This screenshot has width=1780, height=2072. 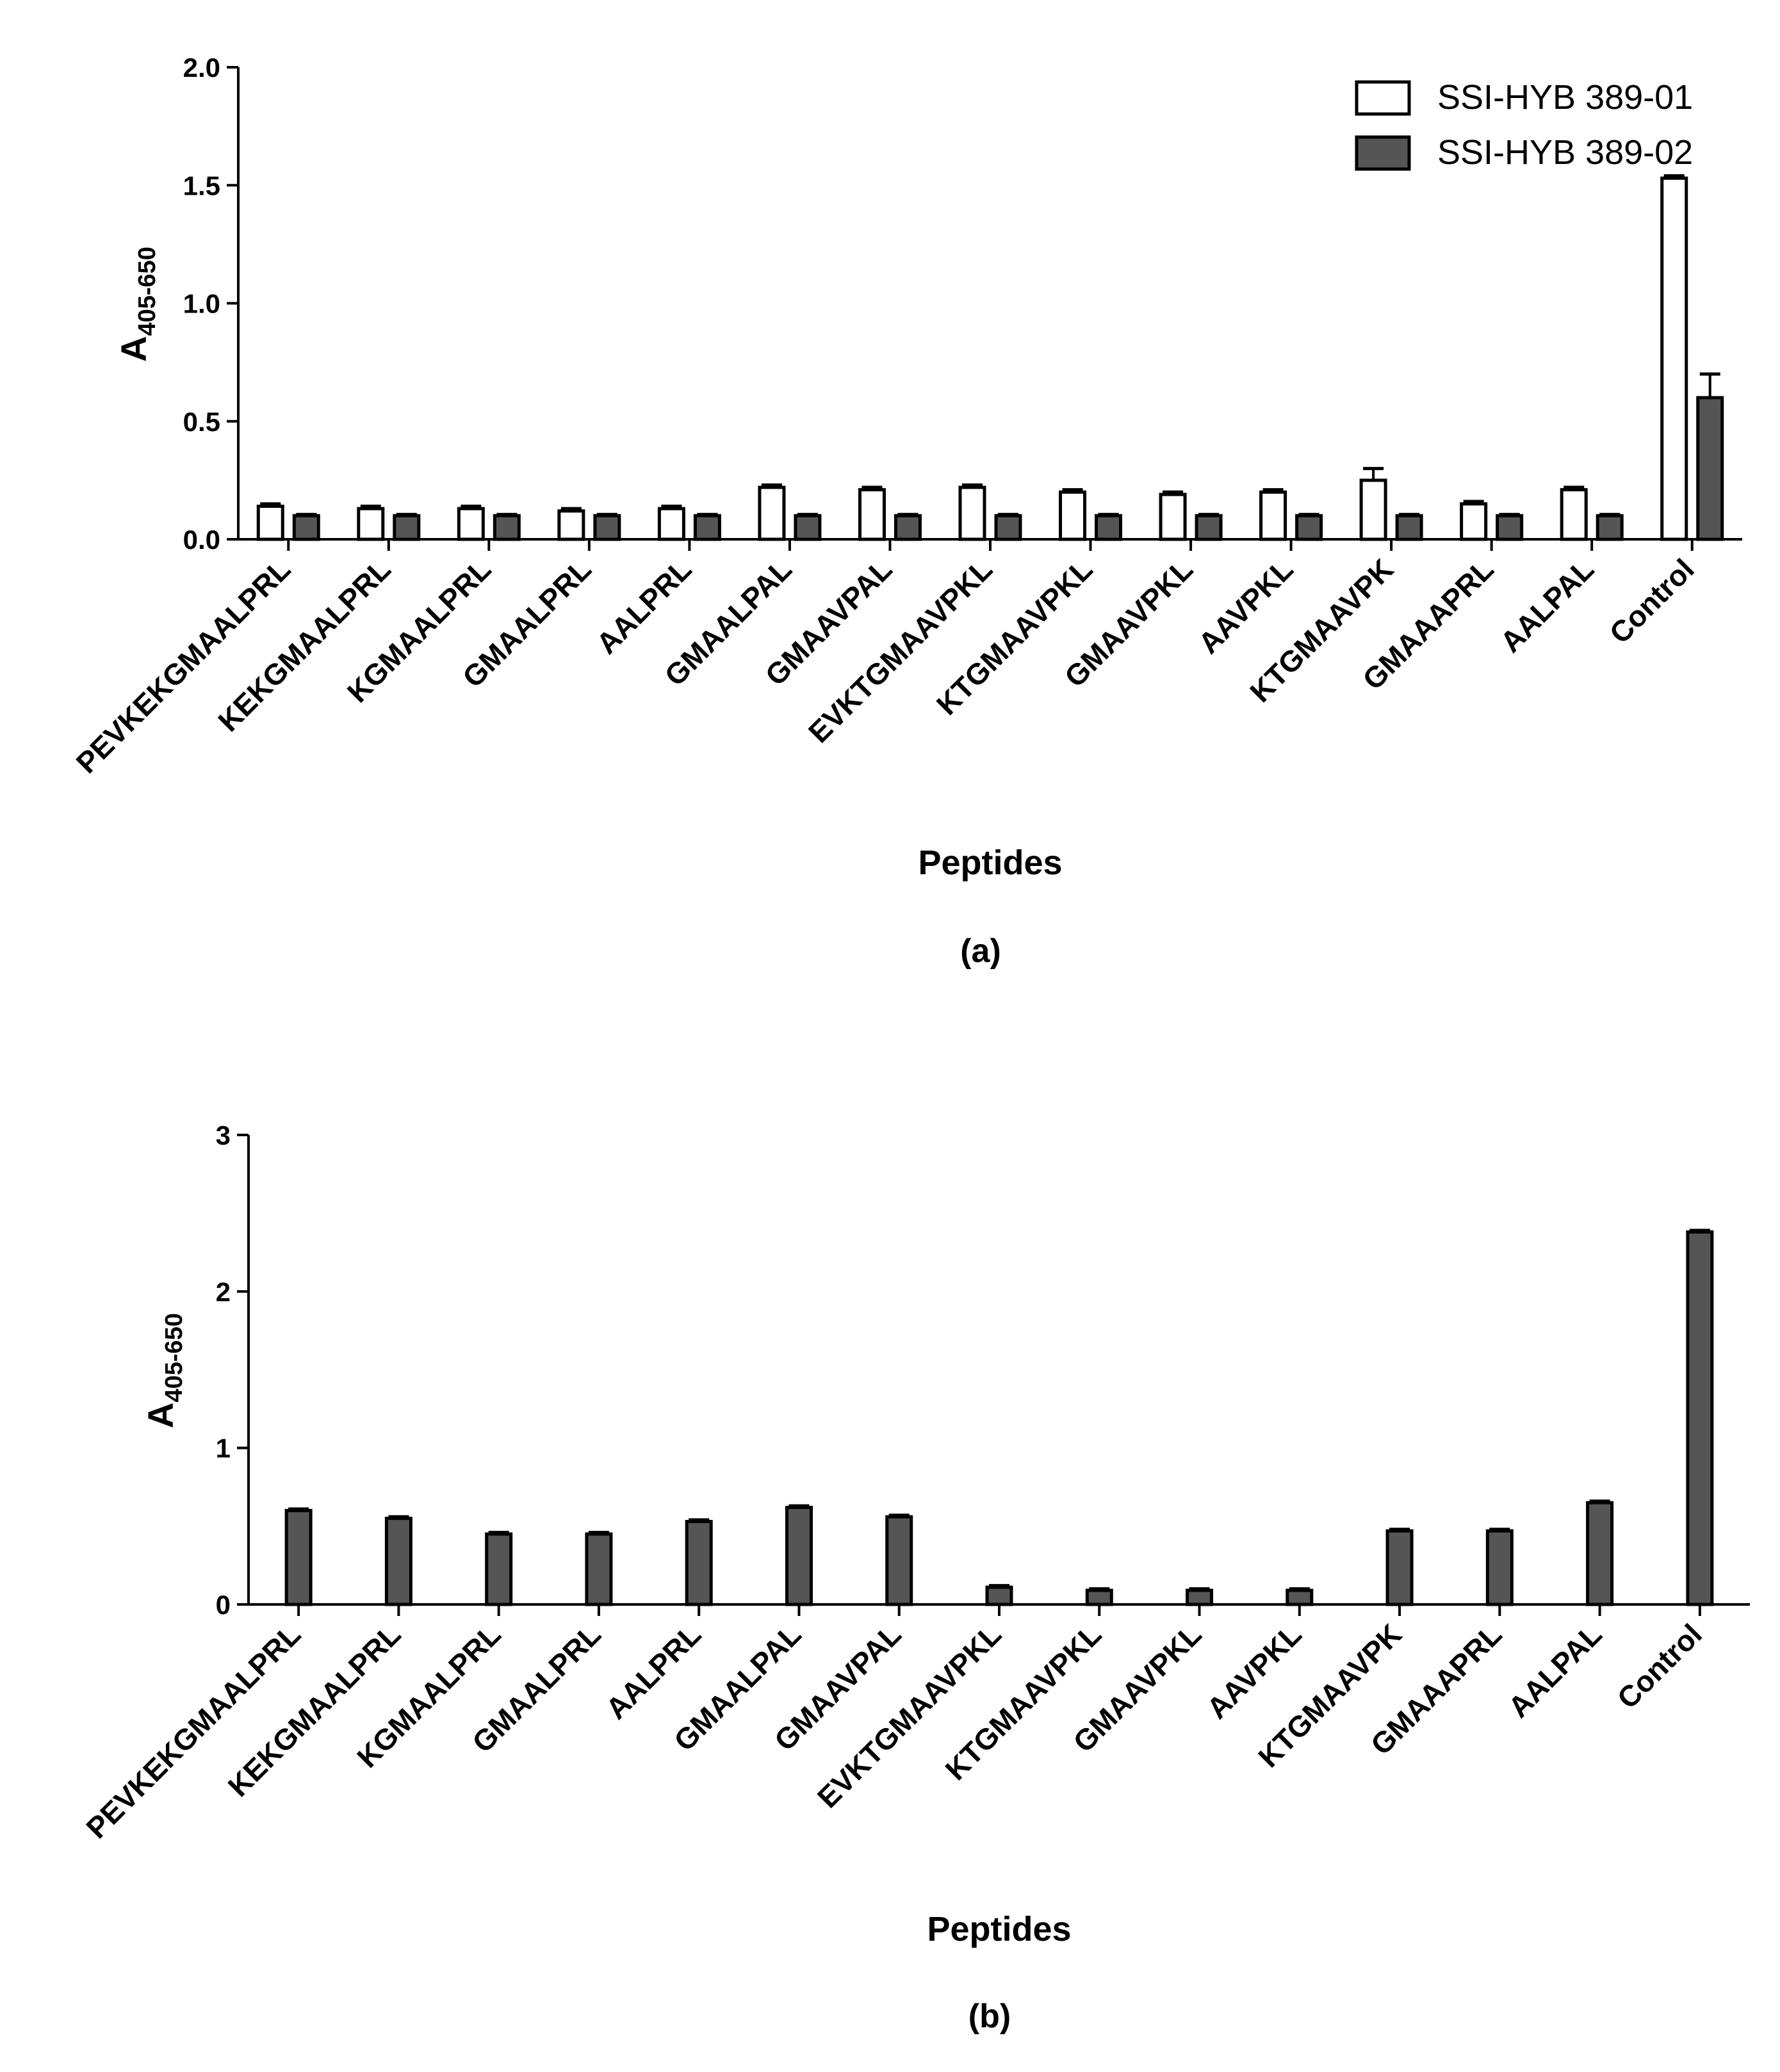 What do you see at coordinates (202, 68) in the screenshot?
I see `panel-a-y-tick-label: 2.0` at bounding box center [202, 68].